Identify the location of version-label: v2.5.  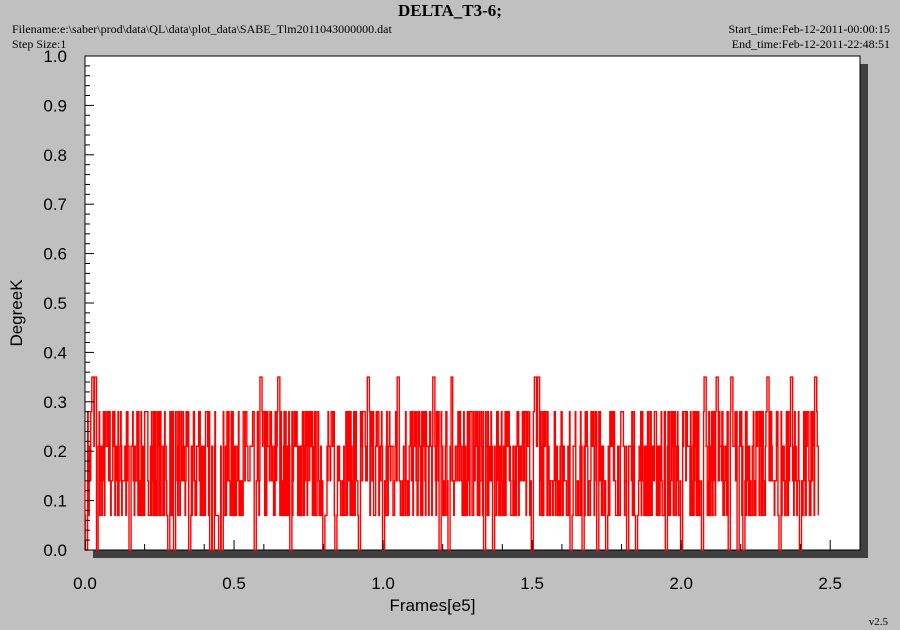
(878, 622).